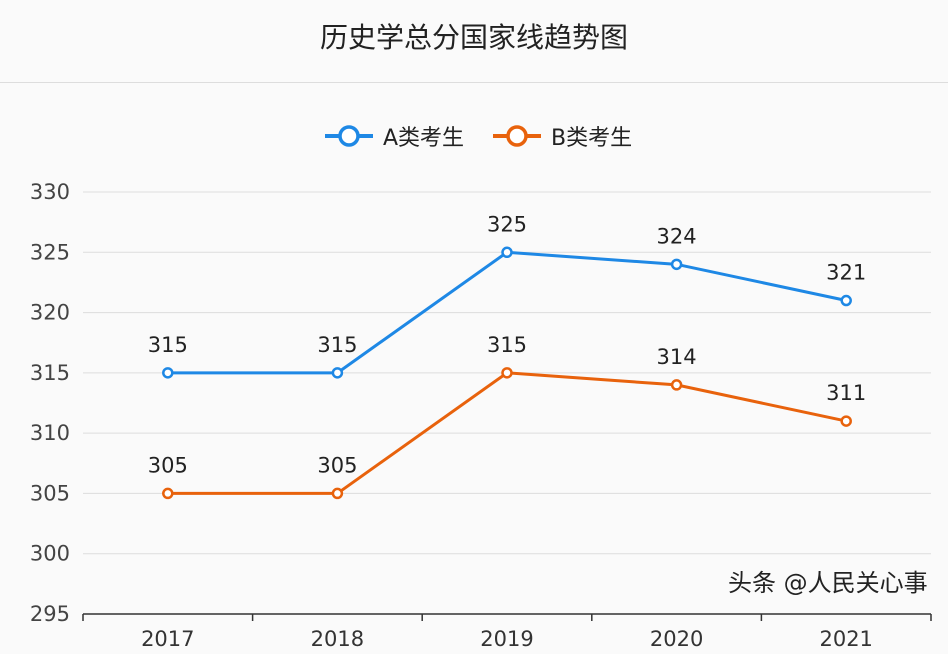  I want to click on y-tick-label: 305, so click(50, 493).